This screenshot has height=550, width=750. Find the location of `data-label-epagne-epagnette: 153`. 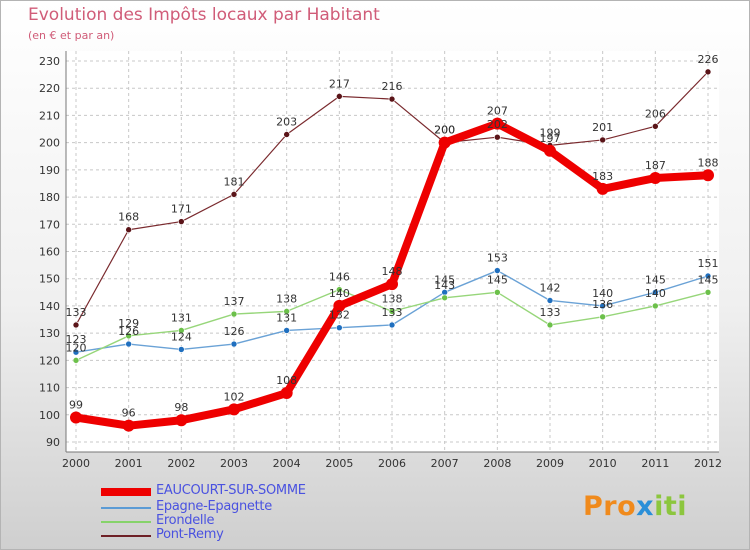

data-label-epagne-epagnette: 153 is located at coordinates (497, 258).